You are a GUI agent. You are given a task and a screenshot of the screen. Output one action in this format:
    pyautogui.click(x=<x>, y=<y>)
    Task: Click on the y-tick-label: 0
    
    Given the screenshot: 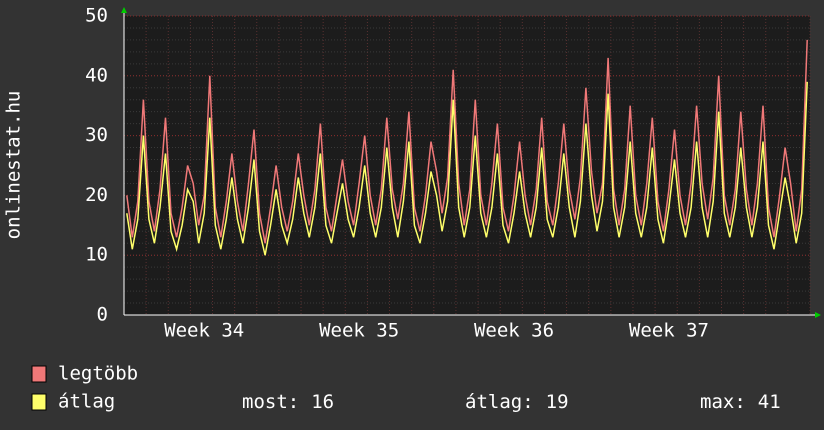 What is the action you would take?
    pyautogui.click(x=102, y=315)
    